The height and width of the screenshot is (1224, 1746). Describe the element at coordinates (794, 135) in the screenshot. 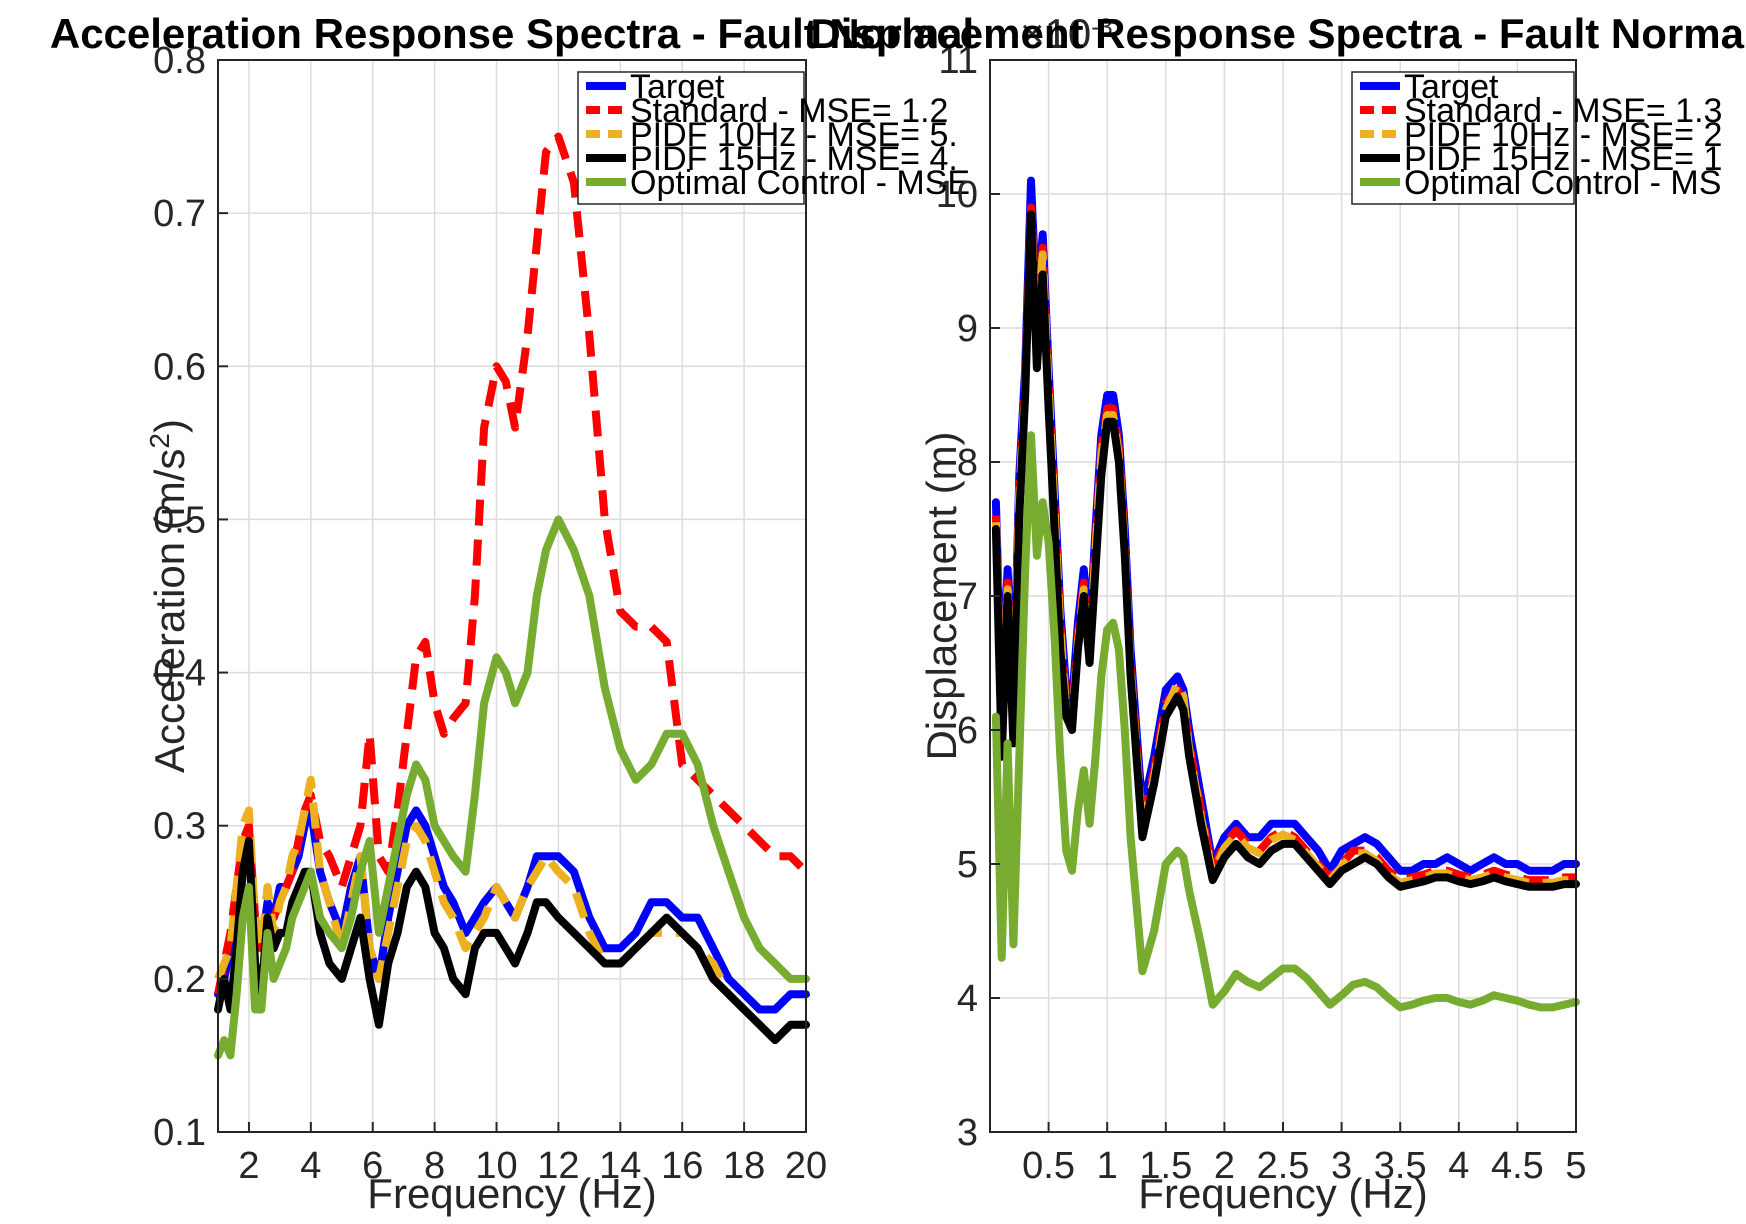

I see `legend-label: PIDF 10Hz - MSE= 5.` at that location.